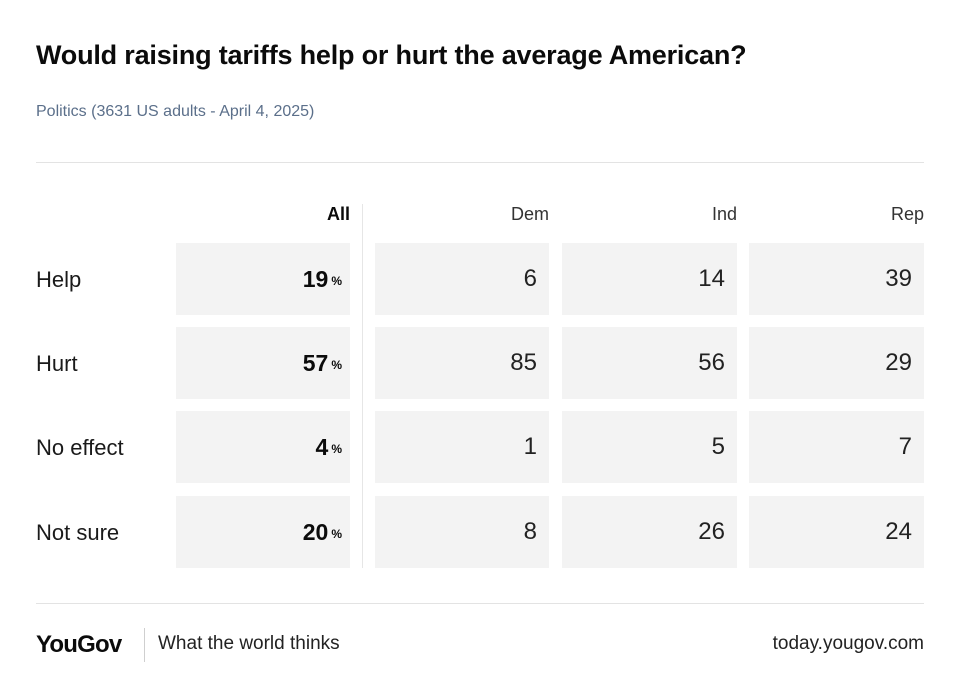  Describe the element at coordinates (905, 446) in the screenshot. I see `cell-value: 7` at that location.